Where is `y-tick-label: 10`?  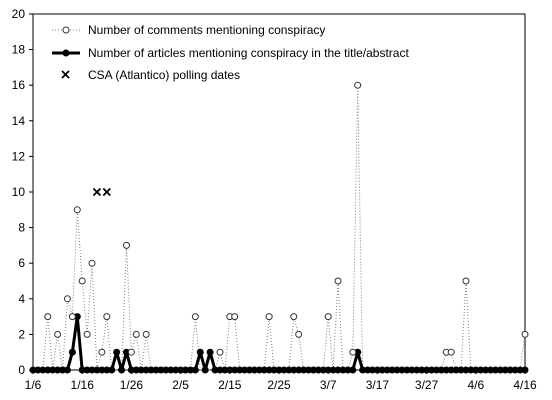
y-tick-label: 10 is located at coordinates (19, 192).